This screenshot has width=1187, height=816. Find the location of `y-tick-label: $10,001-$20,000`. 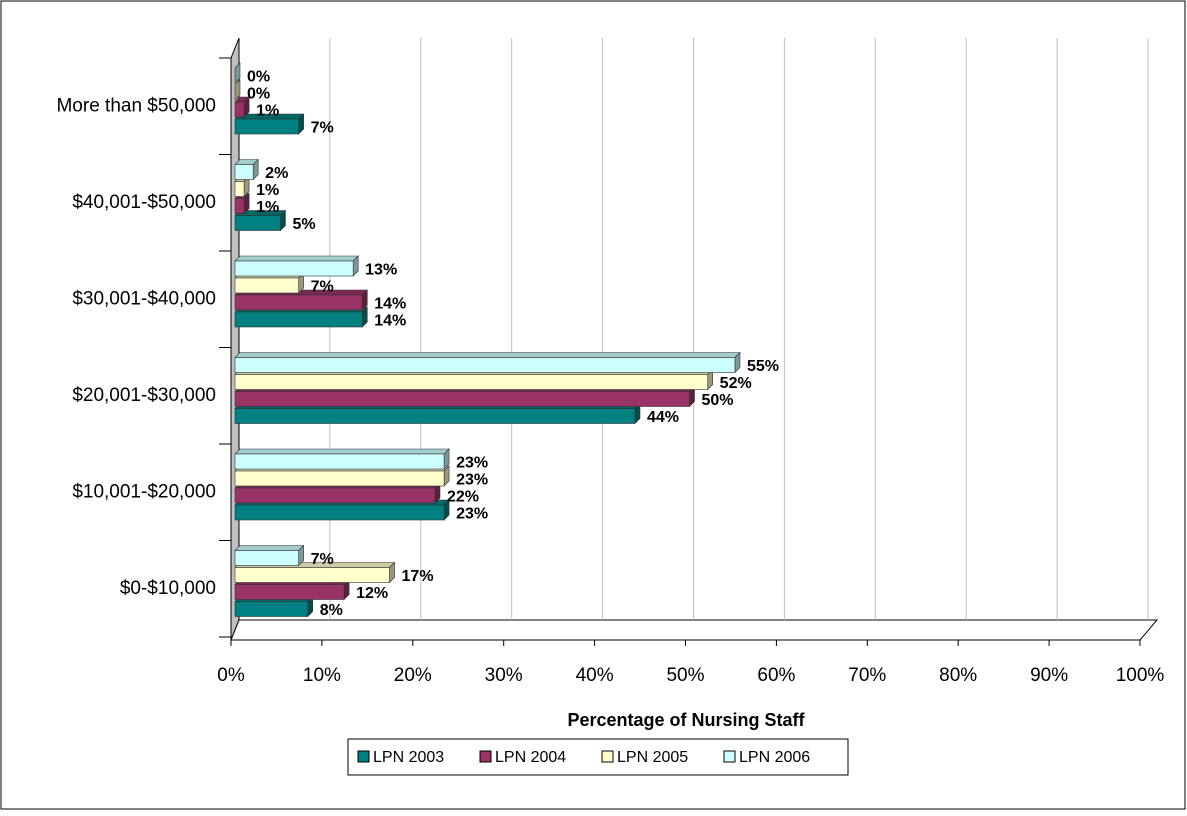

y-tick-label: $10,001-$20,000 is located at coordinates (144, 491).